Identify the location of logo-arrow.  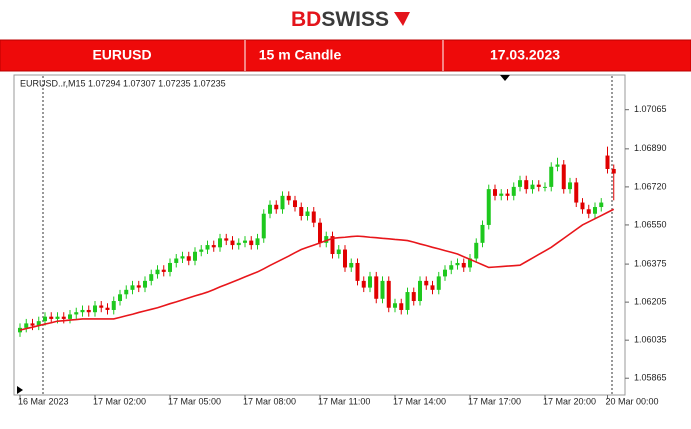
(402, 19).